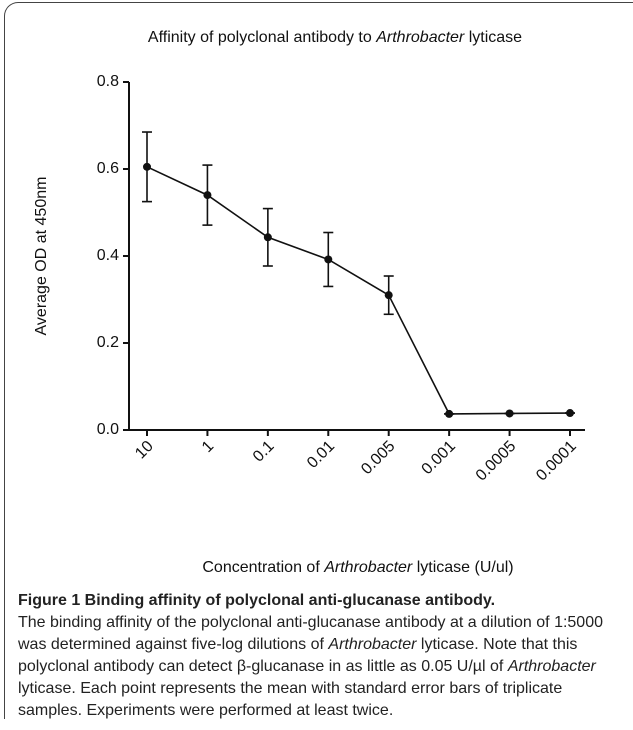  What do you see at coordinates (108, 168) in the screenshot?
I see `y-tick-label: 0.6` at bounding box center [108, 168].